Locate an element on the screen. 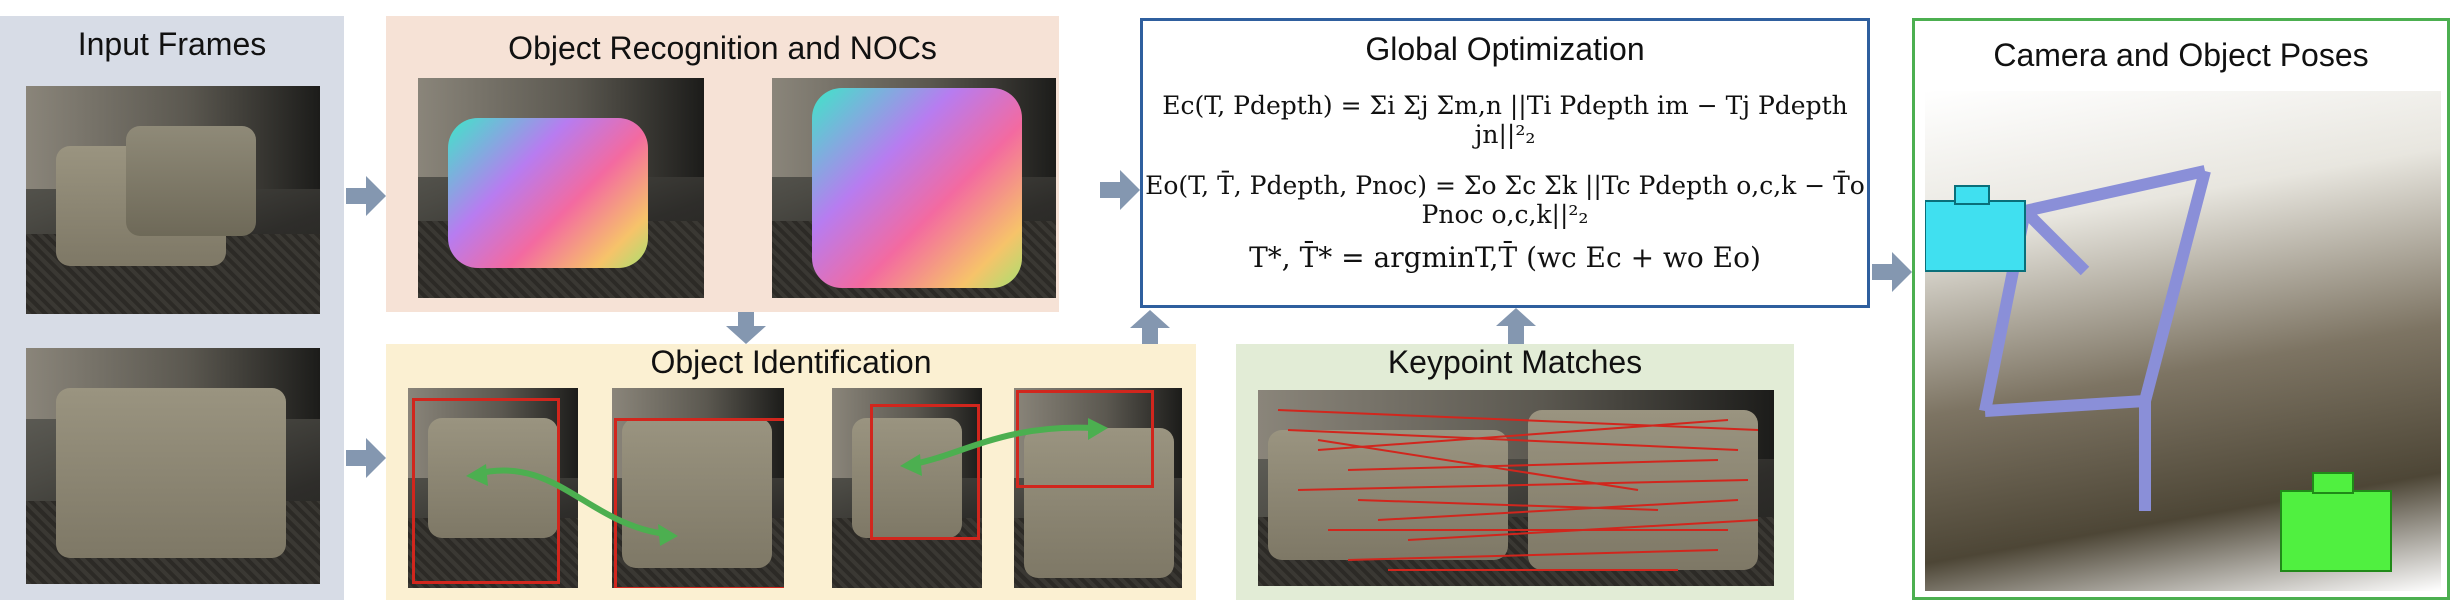  camera-icon-green is located at coordinates (2336, 522).